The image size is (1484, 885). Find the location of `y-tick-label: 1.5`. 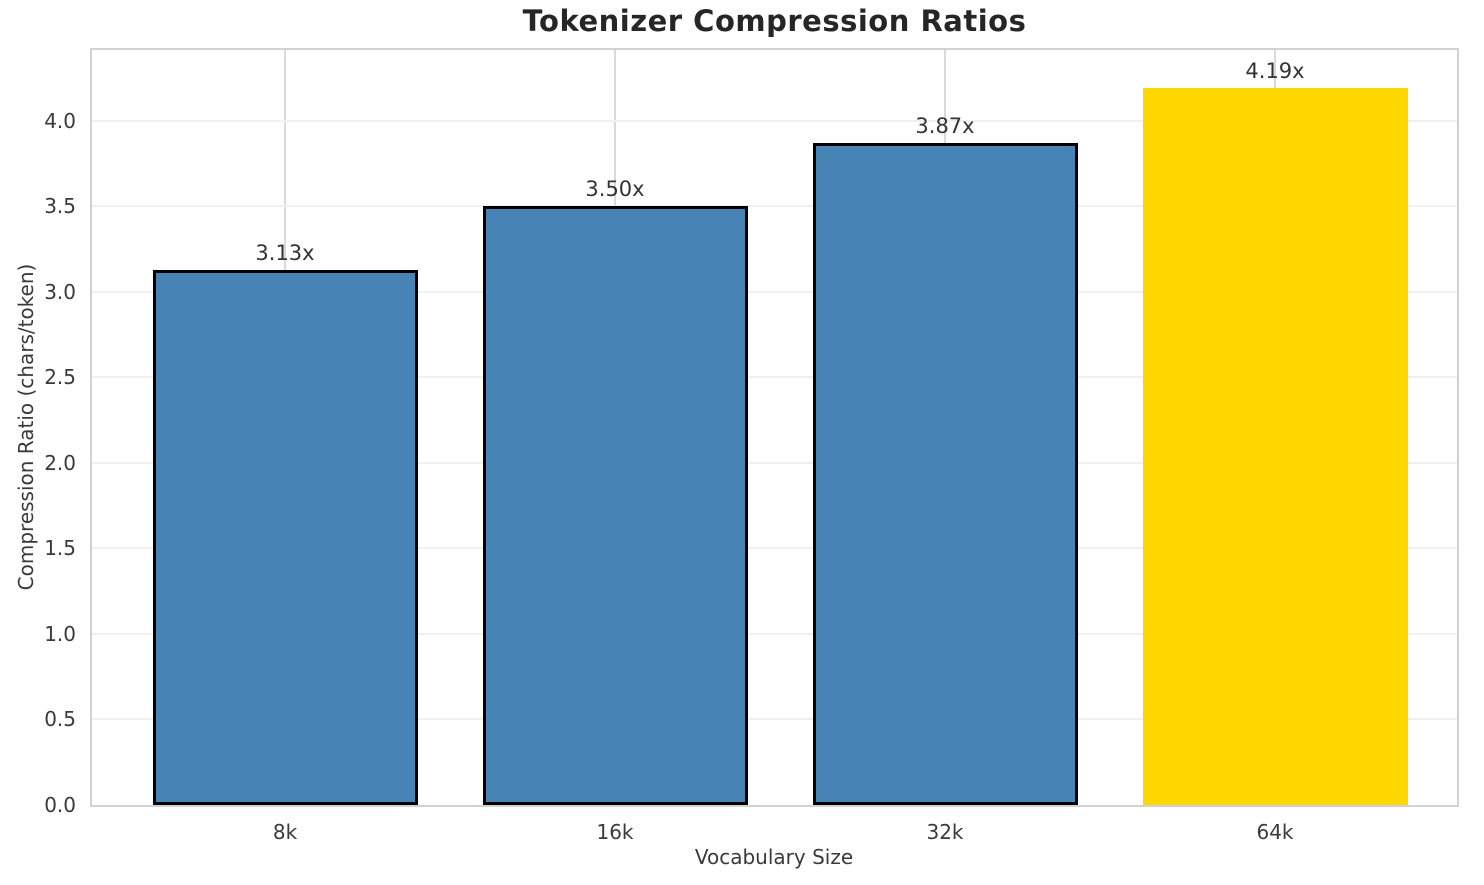

y-tick-label: 1.5 is located at coordinates (60, 548).